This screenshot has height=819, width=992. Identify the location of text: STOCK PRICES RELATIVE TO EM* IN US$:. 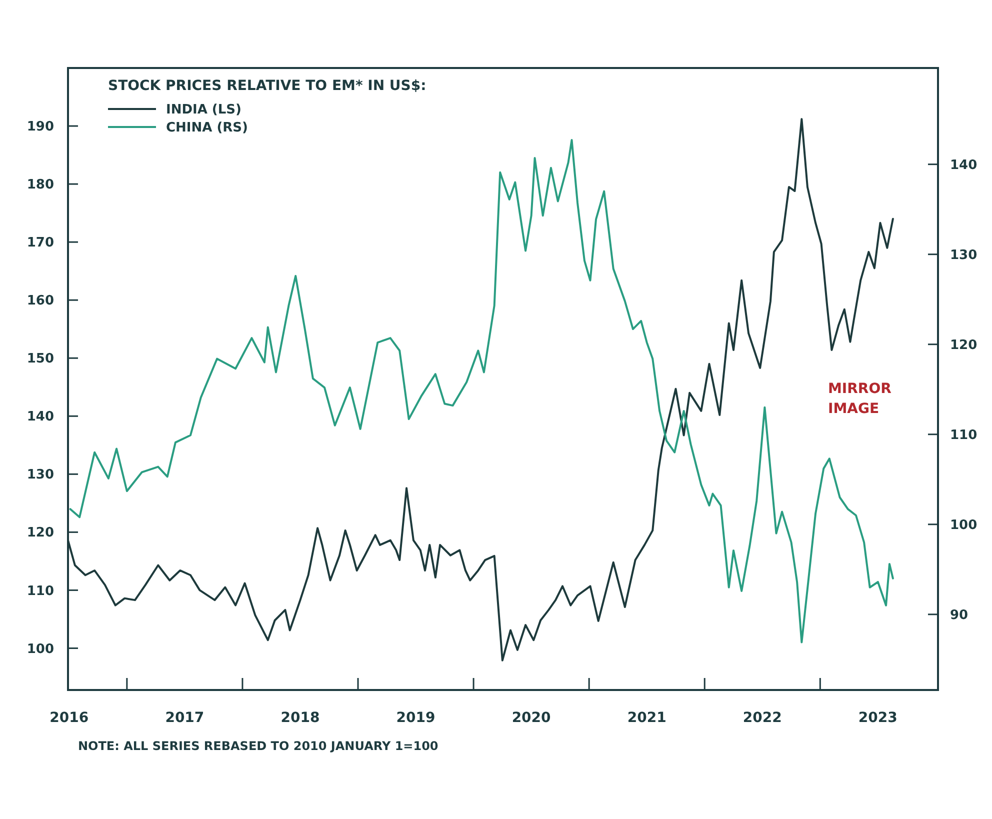
(267, 86).